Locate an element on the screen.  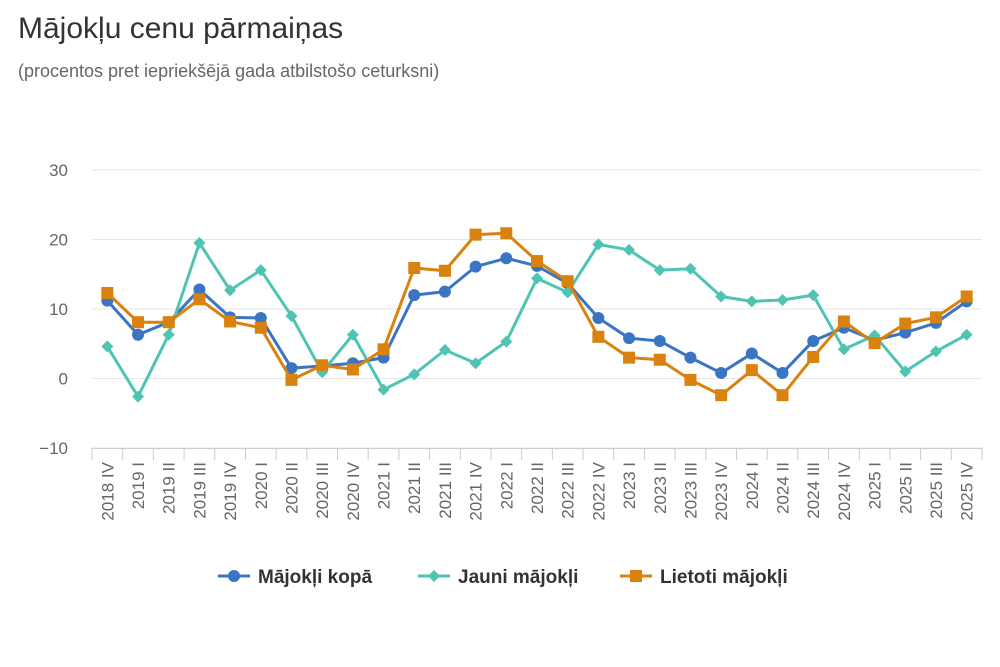
x-tick-label: 2024 IV is located at coordinates (844, 490).